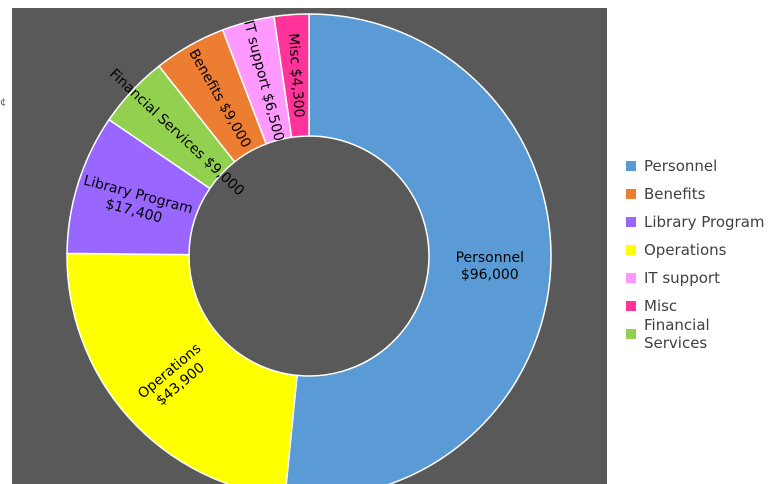 The image size is (770, 484). I want to click on data-label-name-personnel: Personnel, so click(490, 258).